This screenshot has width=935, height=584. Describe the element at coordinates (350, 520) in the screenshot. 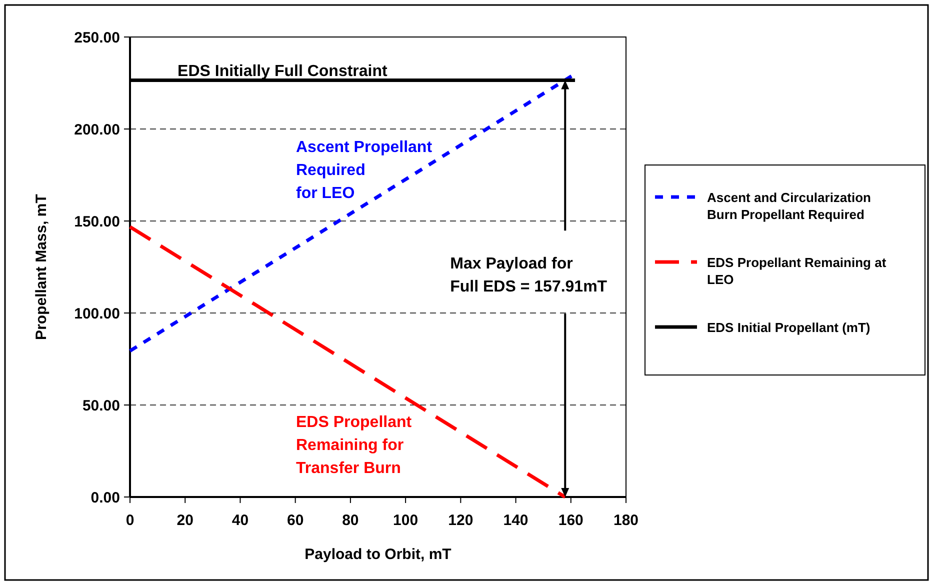

I see `x-tick-label: 80` at that location.